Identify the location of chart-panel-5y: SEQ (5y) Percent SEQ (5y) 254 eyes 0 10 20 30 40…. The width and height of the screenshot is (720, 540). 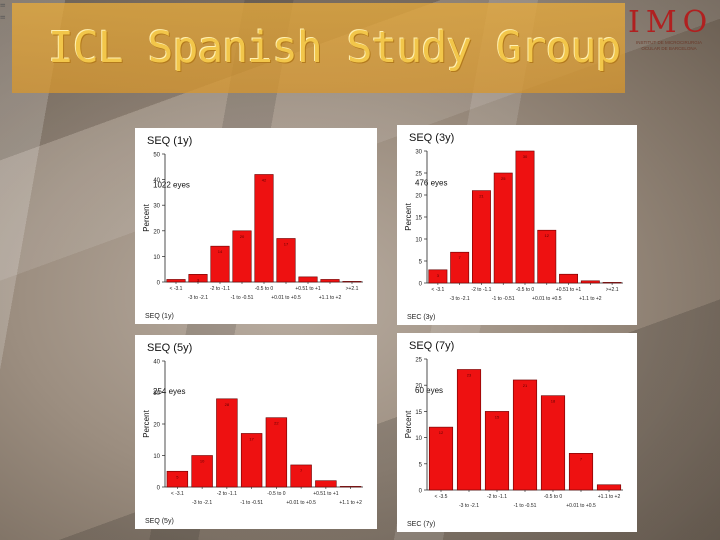
(256, 432).